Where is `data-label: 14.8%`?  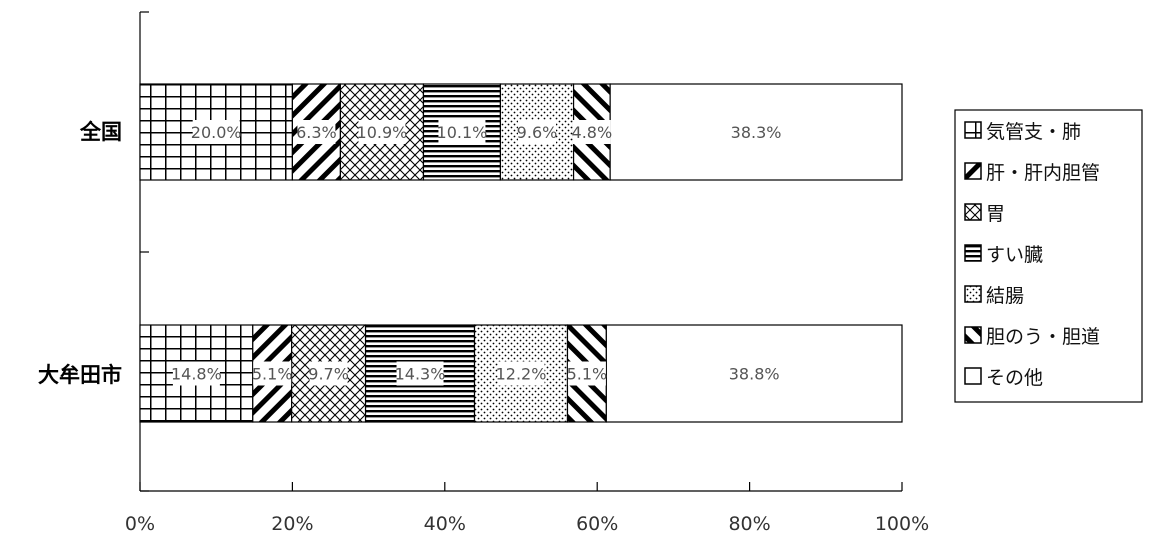
data-label: 14.8% is located at coordinates (196, 374).